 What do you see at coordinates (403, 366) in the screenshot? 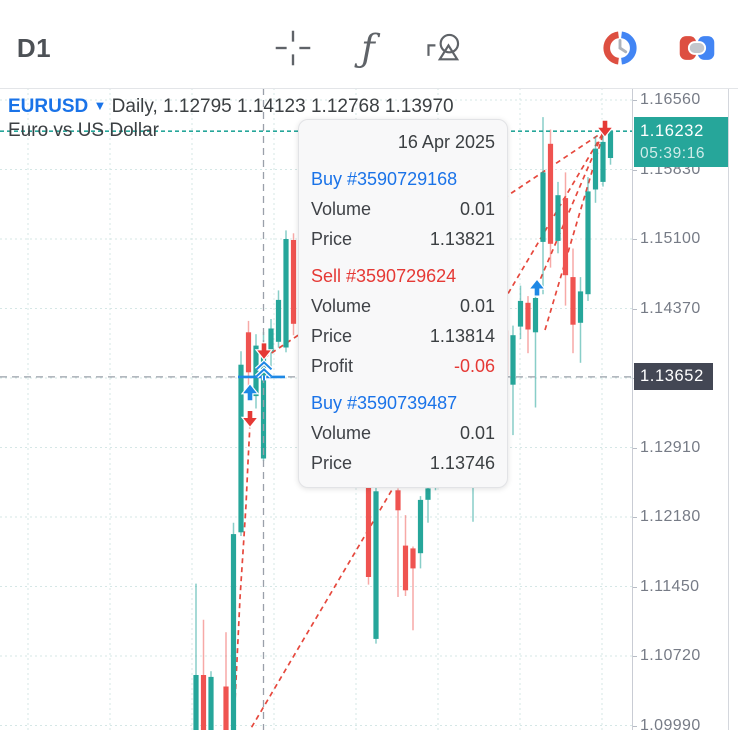
I see `tooltip-row: Profit -0.06` at bounding box center [403, 366].